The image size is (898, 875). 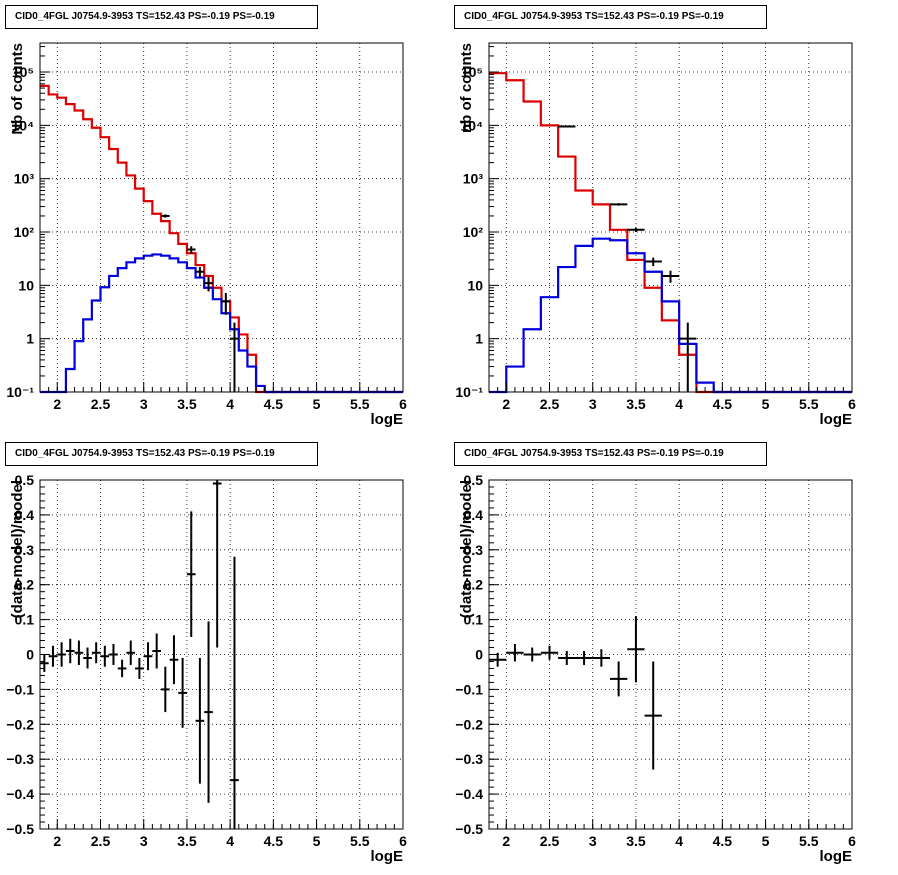 What do you see at coordinates (20, 392) in the screenshot?
I see `y-tick-label: 10⁻¹` at bounding box center [20, 392].